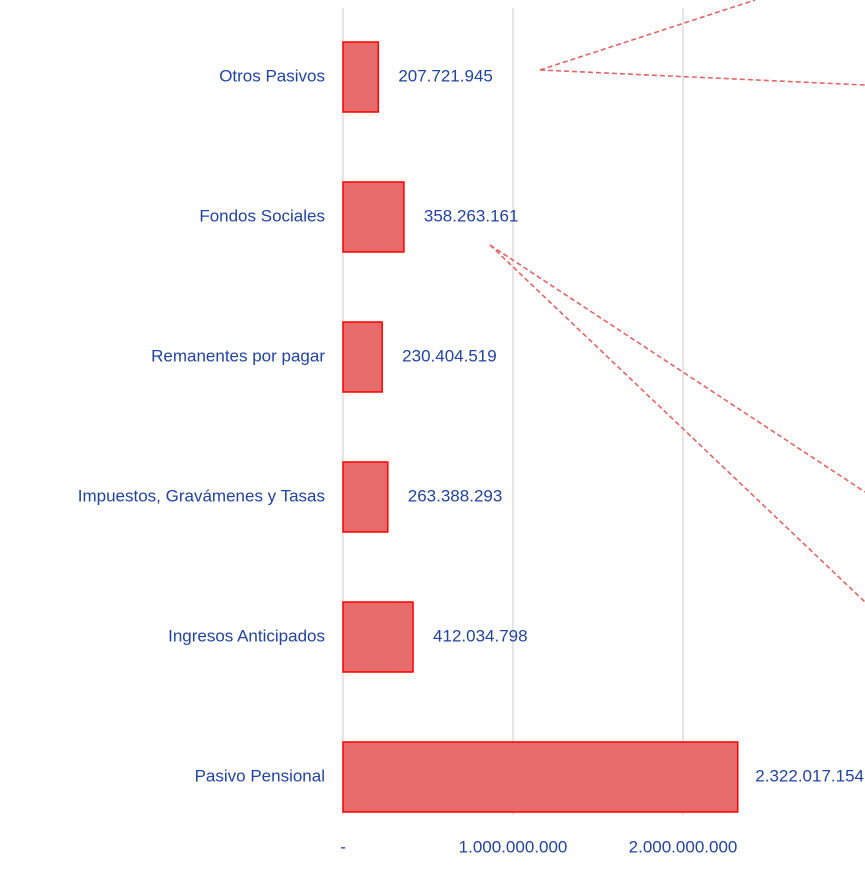  I want to click on data-label: 207.721.945, so click(445, 75).